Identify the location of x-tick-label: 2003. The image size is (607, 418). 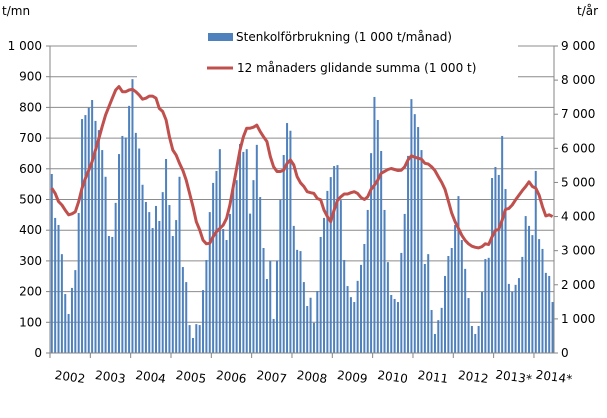
(110, 377).